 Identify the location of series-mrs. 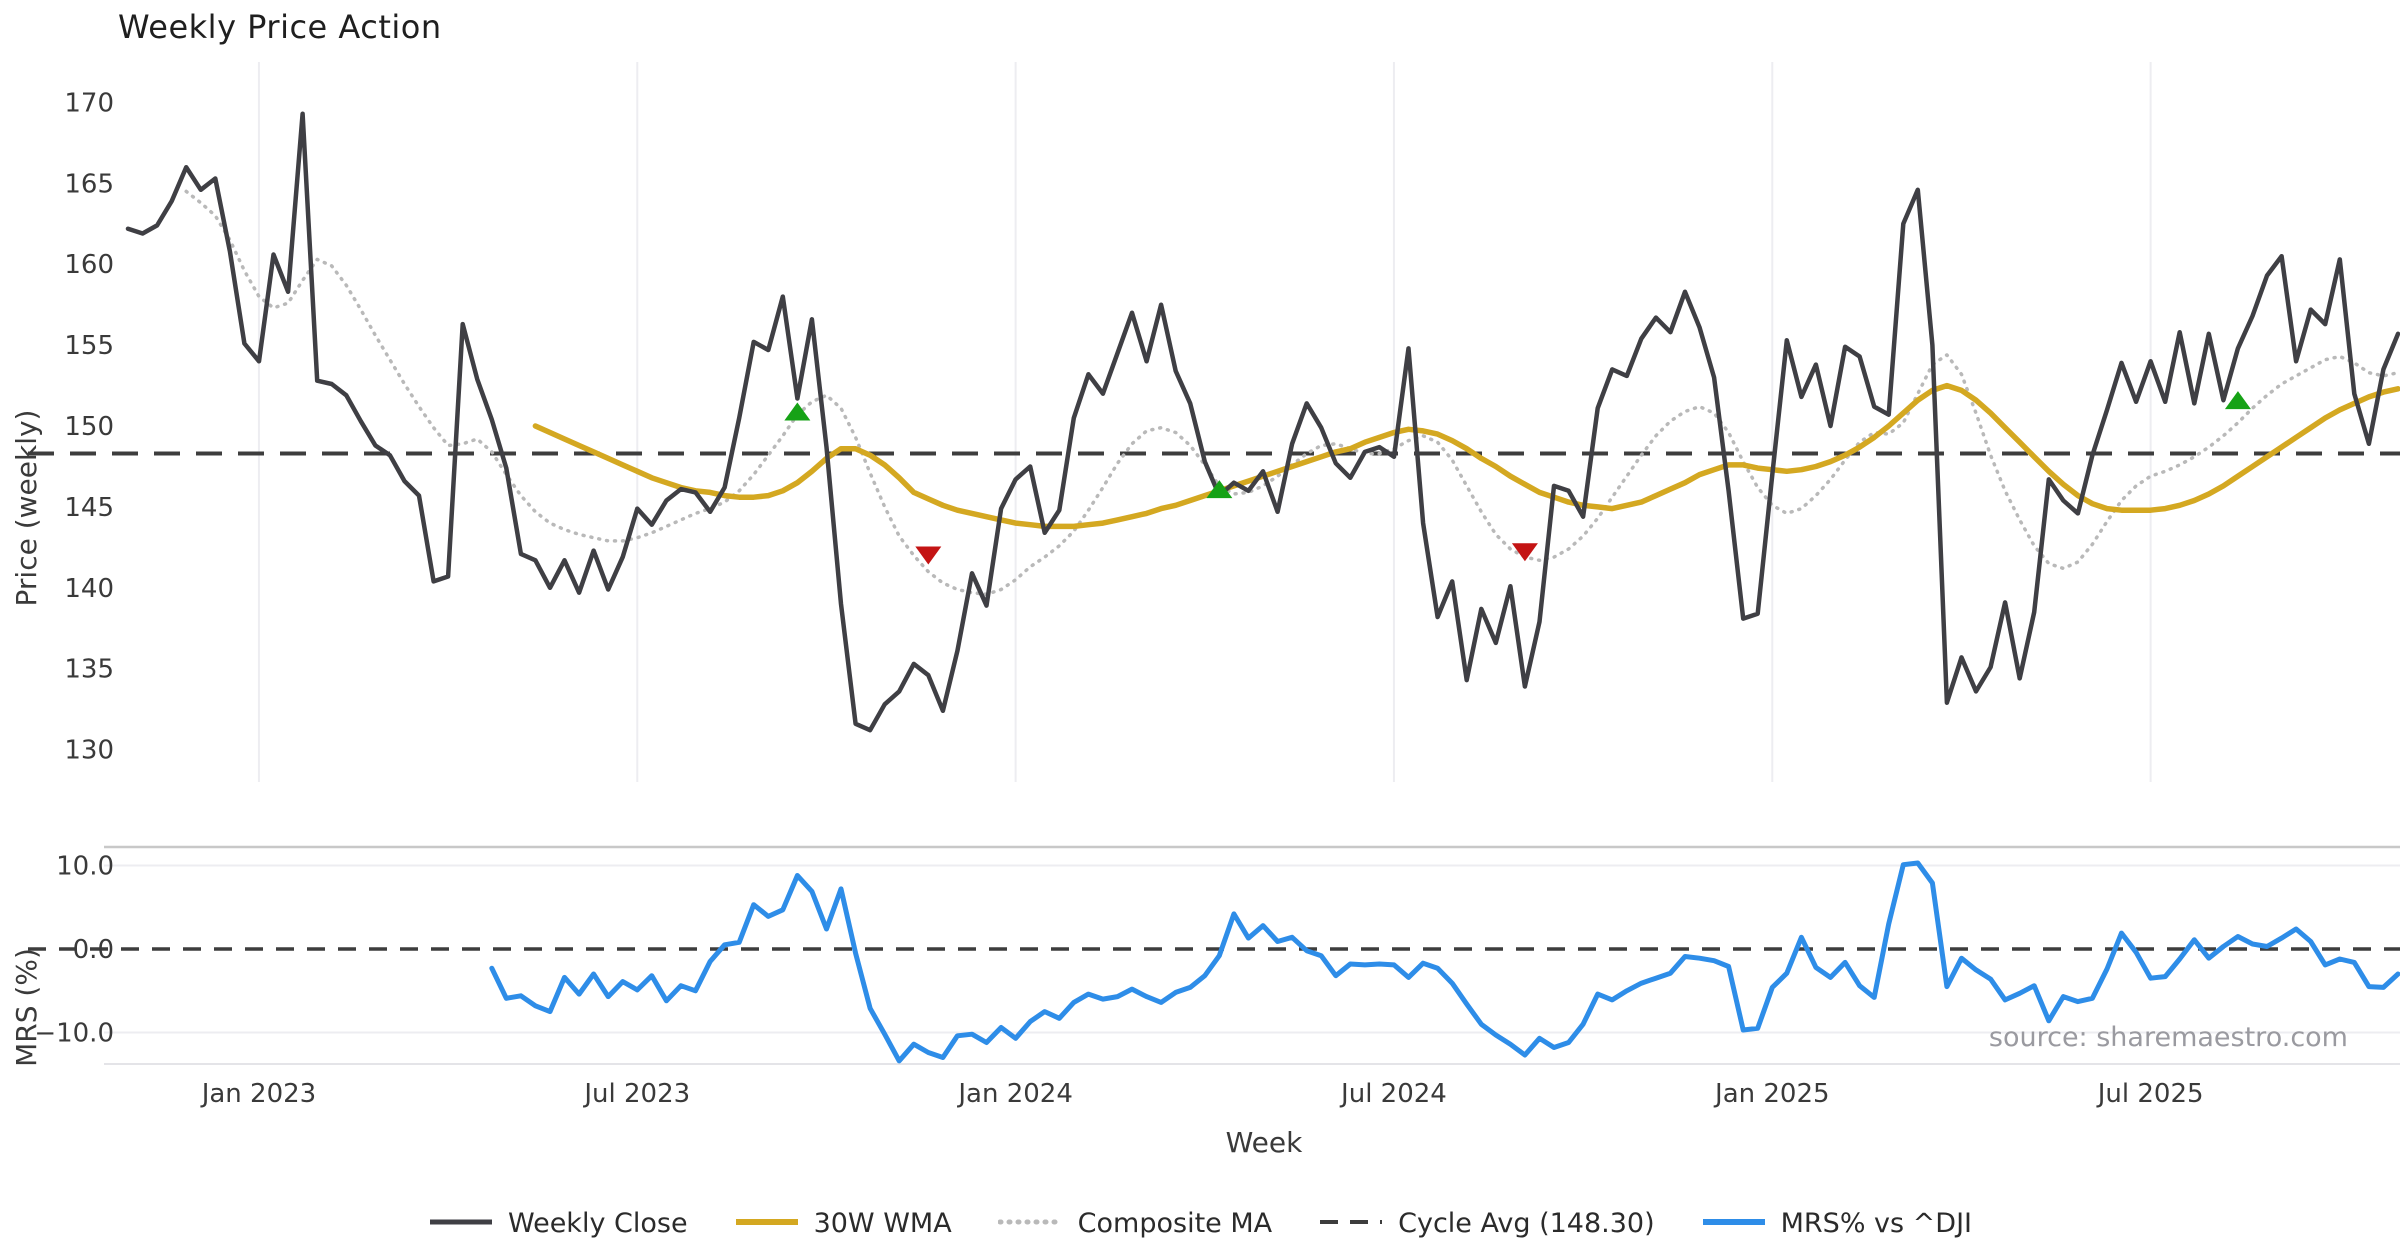
(1444, 962).